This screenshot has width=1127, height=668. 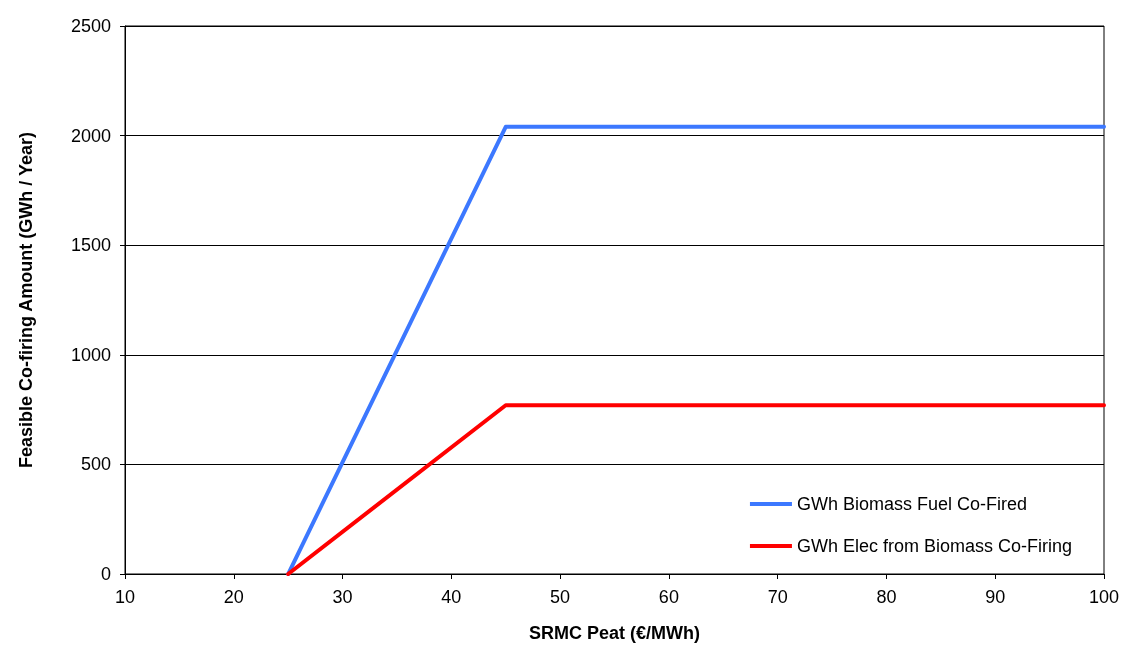 I want to click on x-tick-label: 90, so click(x=995, y=597).